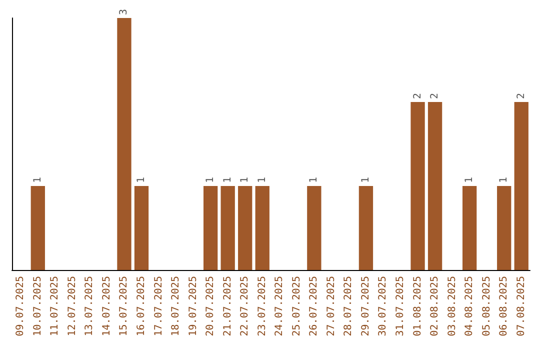  What do you see at coordinates (314, 306) in the screenshot?
I see `x-tick-label: 26.07.2025` at bounding box center [314, 306].